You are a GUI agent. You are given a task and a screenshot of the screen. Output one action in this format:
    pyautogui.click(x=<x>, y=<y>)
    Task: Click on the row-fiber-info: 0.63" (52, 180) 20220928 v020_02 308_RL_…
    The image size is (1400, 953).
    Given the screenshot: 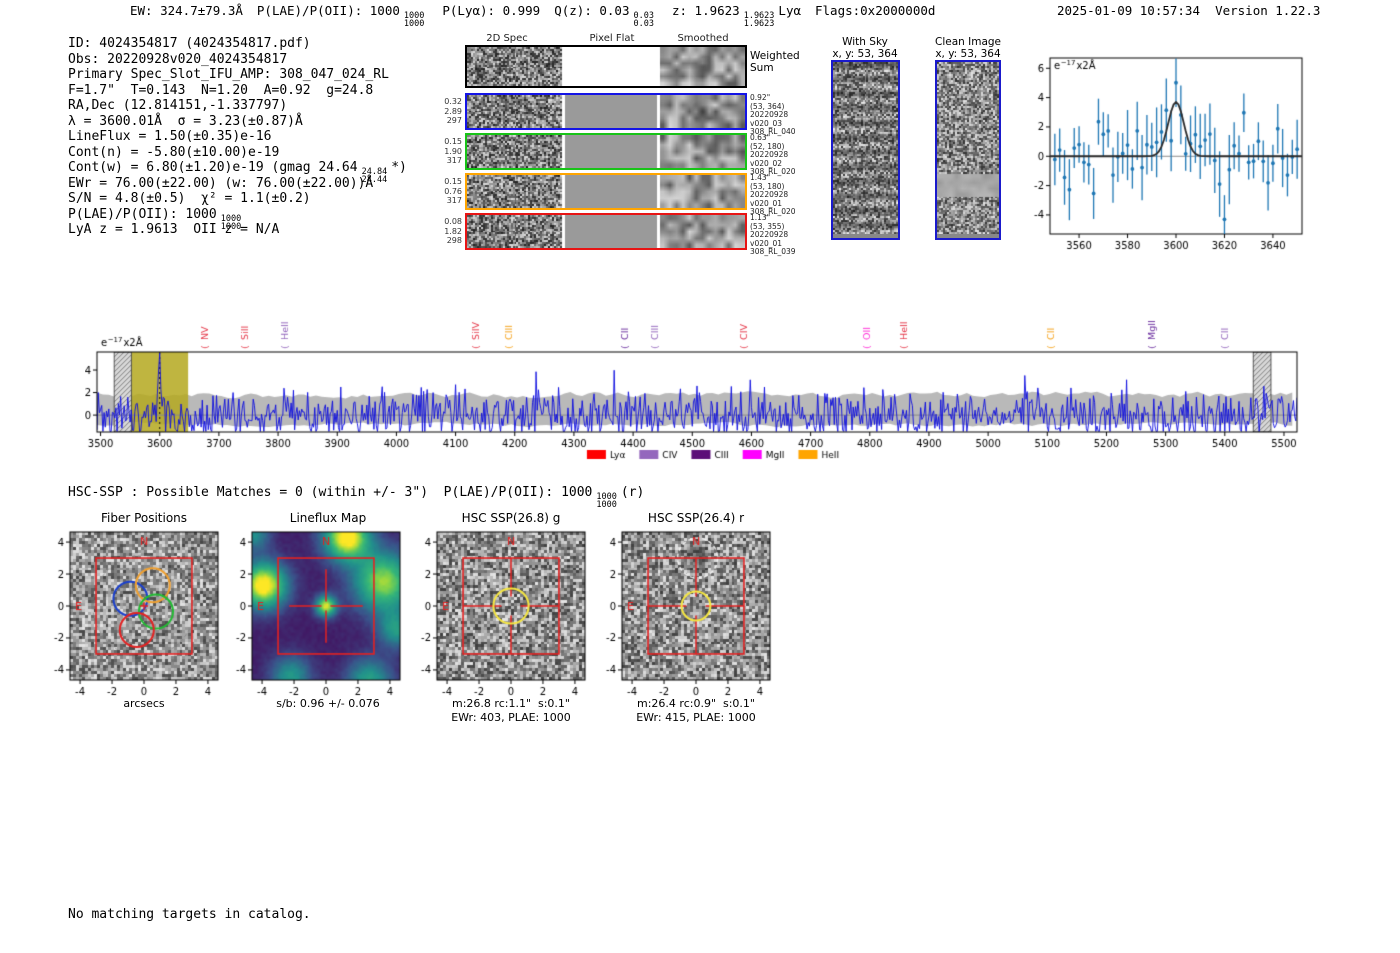 What is the action you would take?
    pyautogui.click(x=773, y=155)
    